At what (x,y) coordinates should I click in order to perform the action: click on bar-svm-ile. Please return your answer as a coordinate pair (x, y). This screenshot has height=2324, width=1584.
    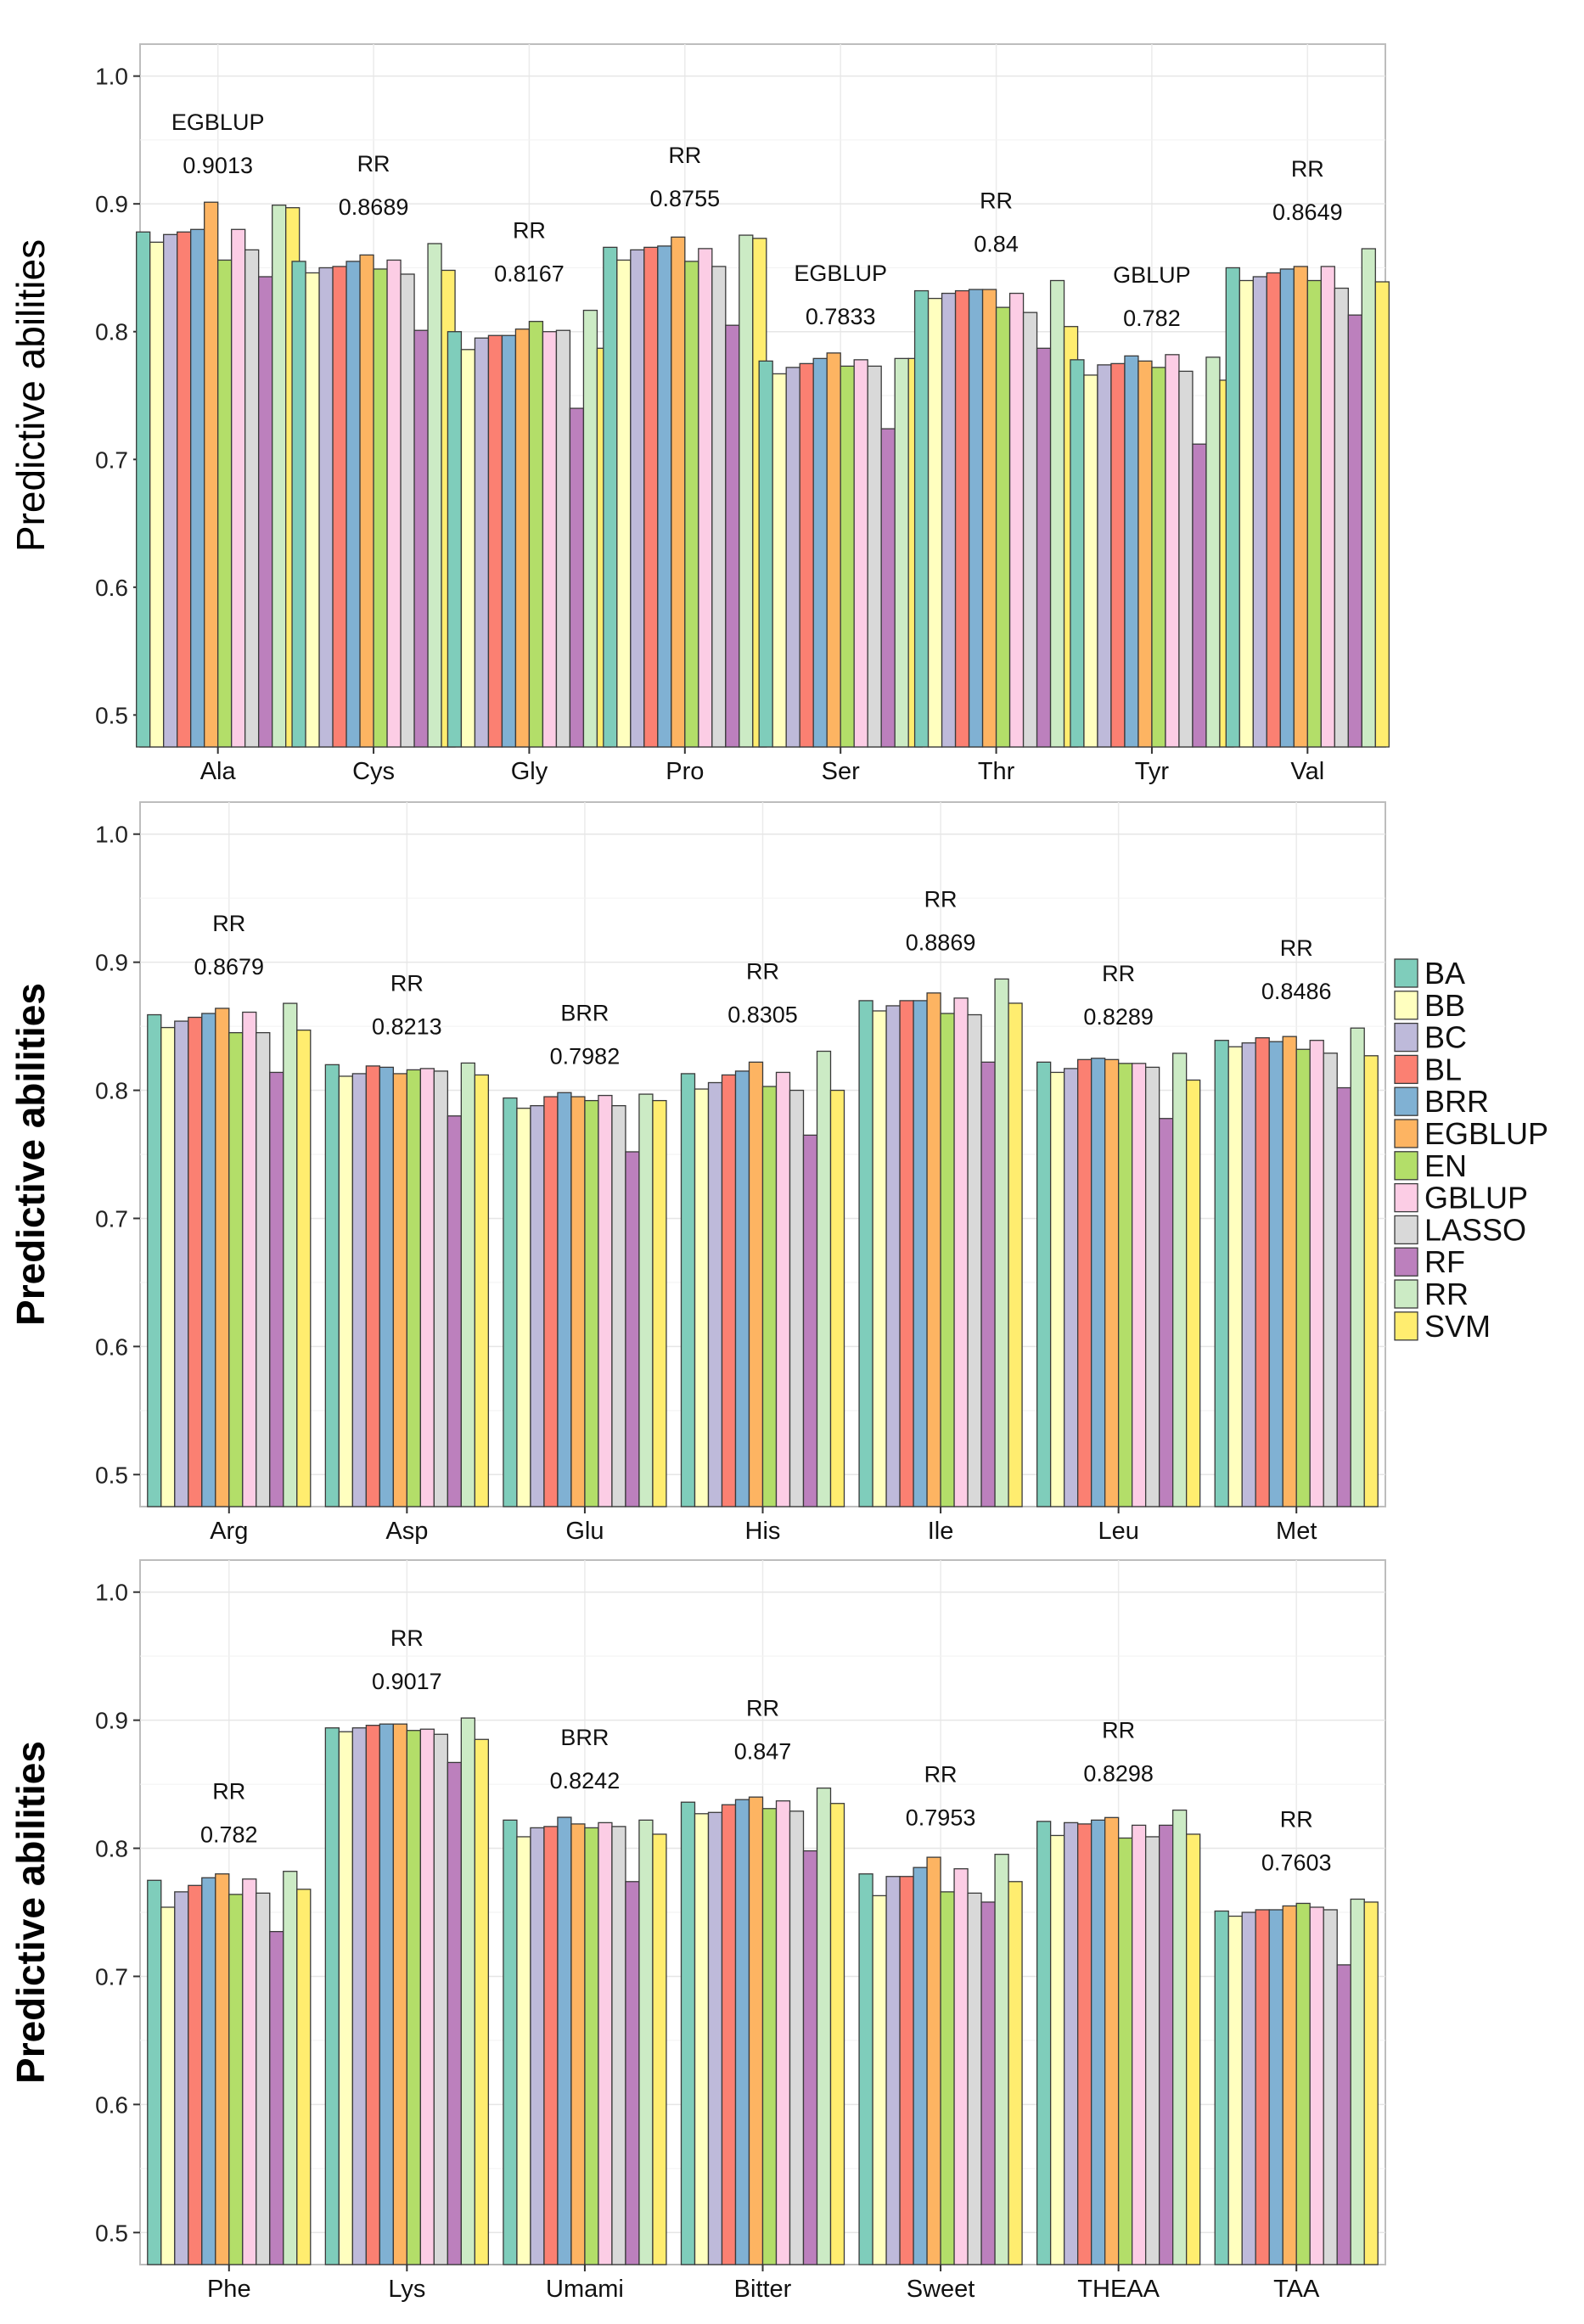
    Looking at the image, I should click on (1015, 1254).